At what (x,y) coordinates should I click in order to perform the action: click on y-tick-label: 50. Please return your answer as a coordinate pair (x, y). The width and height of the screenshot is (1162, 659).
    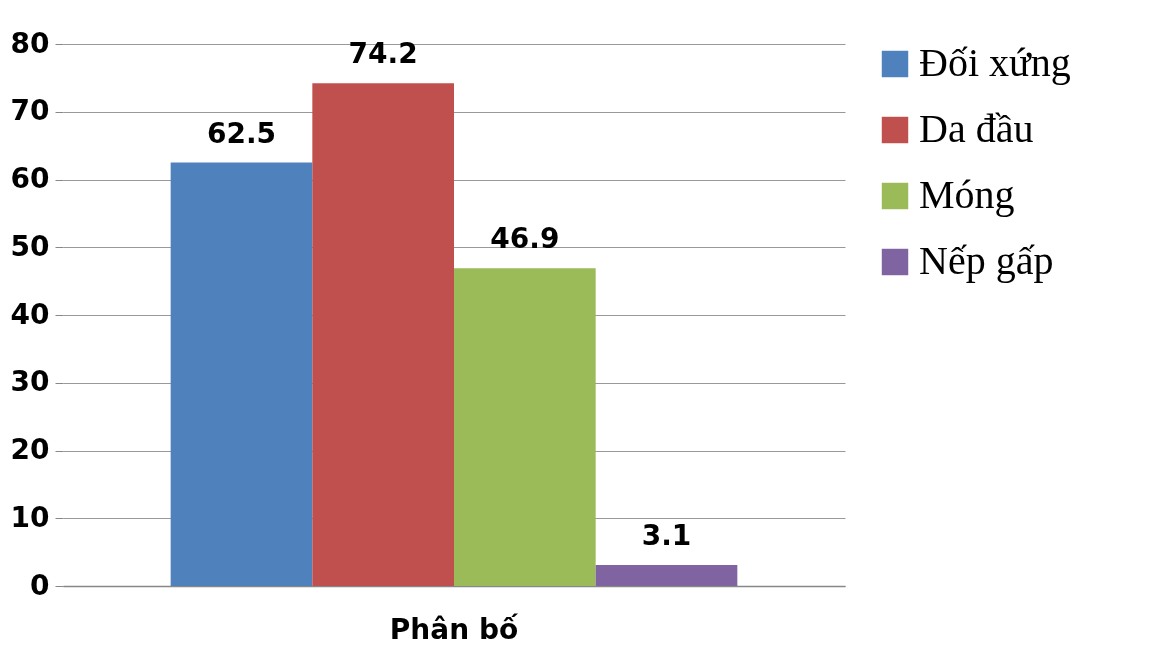
    Looking at the image, I should click on (30, 246).